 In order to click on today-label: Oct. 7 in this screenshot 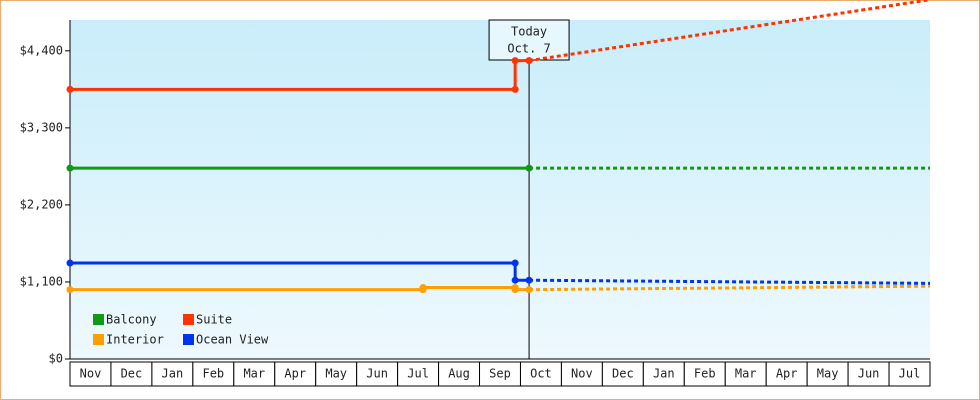, I will do `click(528, 49)`.